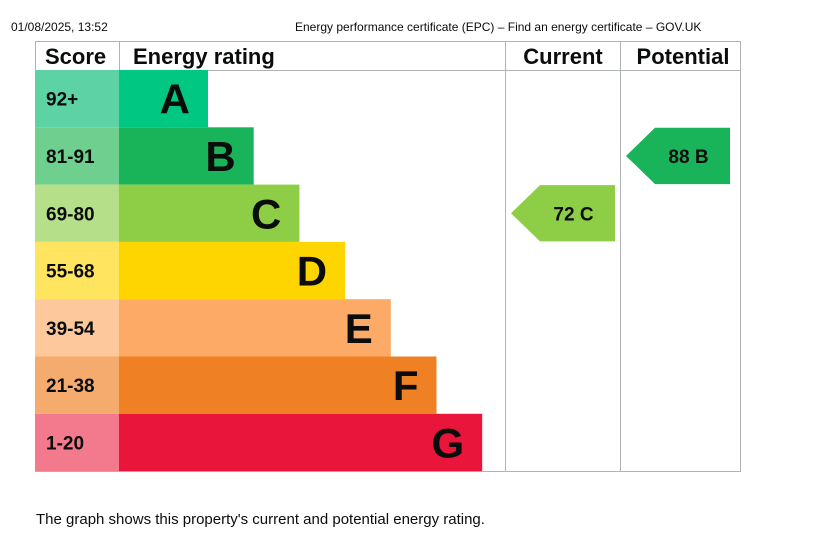 The width and height of the screenshot is (829, 539). I want to click on band-letter-d: D, so click(312, 271).